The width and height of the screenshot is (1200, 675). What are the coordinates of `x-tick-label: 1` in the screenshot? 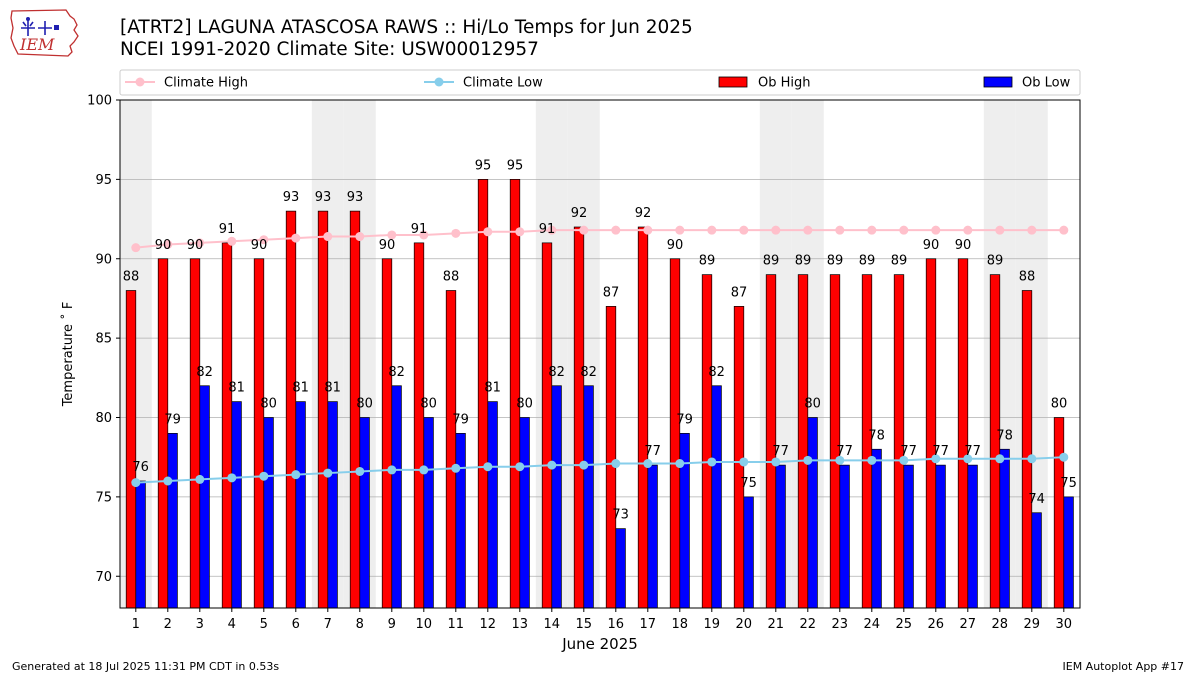 It's located at (136, 624).